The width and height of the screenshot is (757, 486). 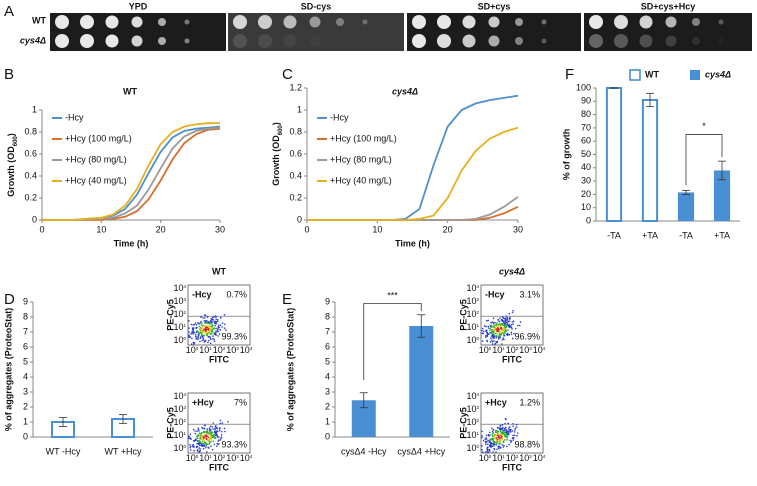 I want to click on y-axis-label-part: 600, so click(x=16, y=141).